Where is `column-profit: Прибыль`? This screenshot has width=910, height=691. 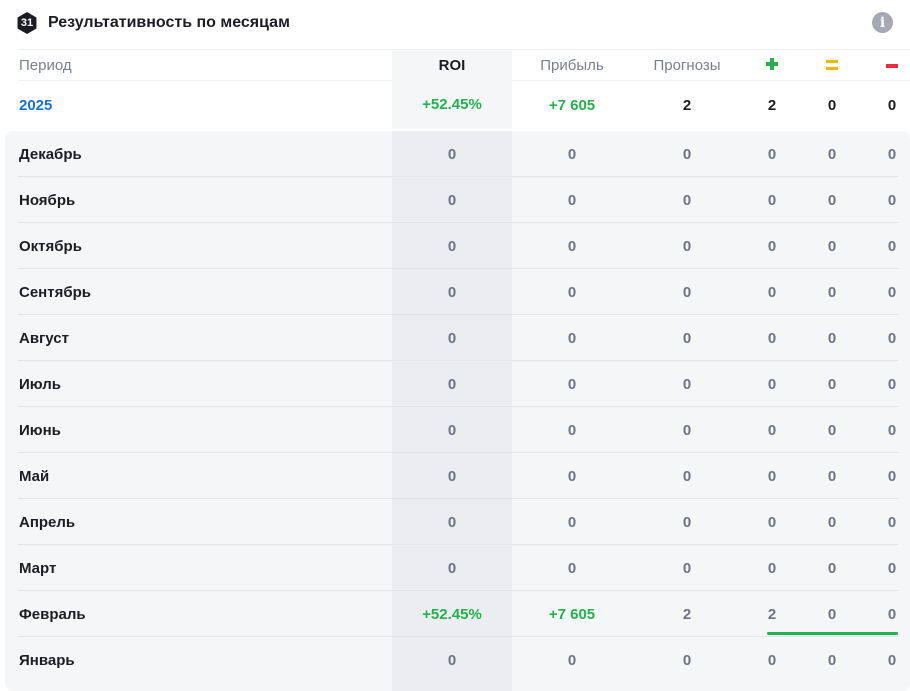 column-profit: Прибыль is located at coordinates (572, 65).